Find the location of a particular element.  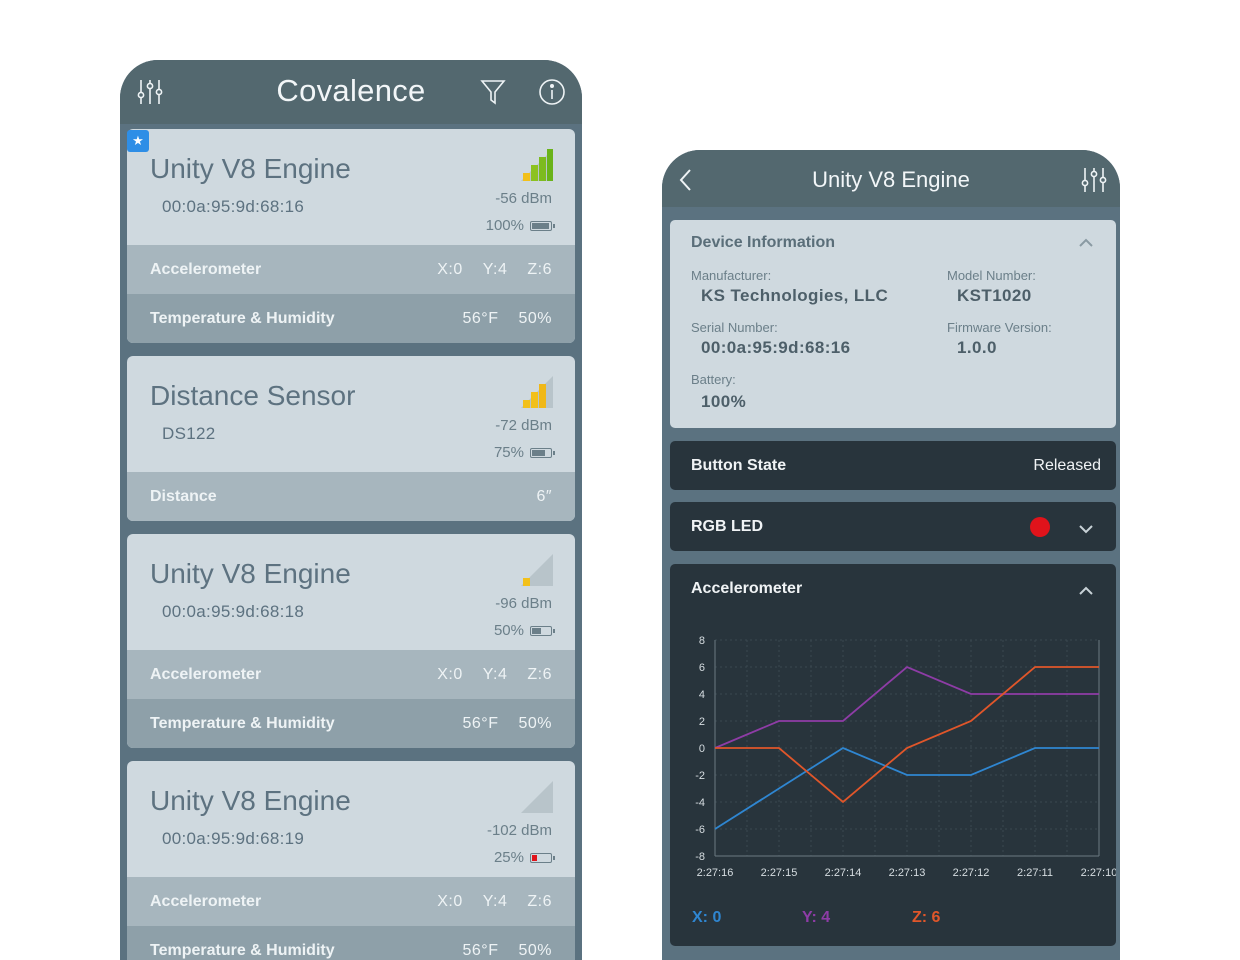

device-id: 00:0a:95:9d:68:18 is located at coordinates (233, 611).